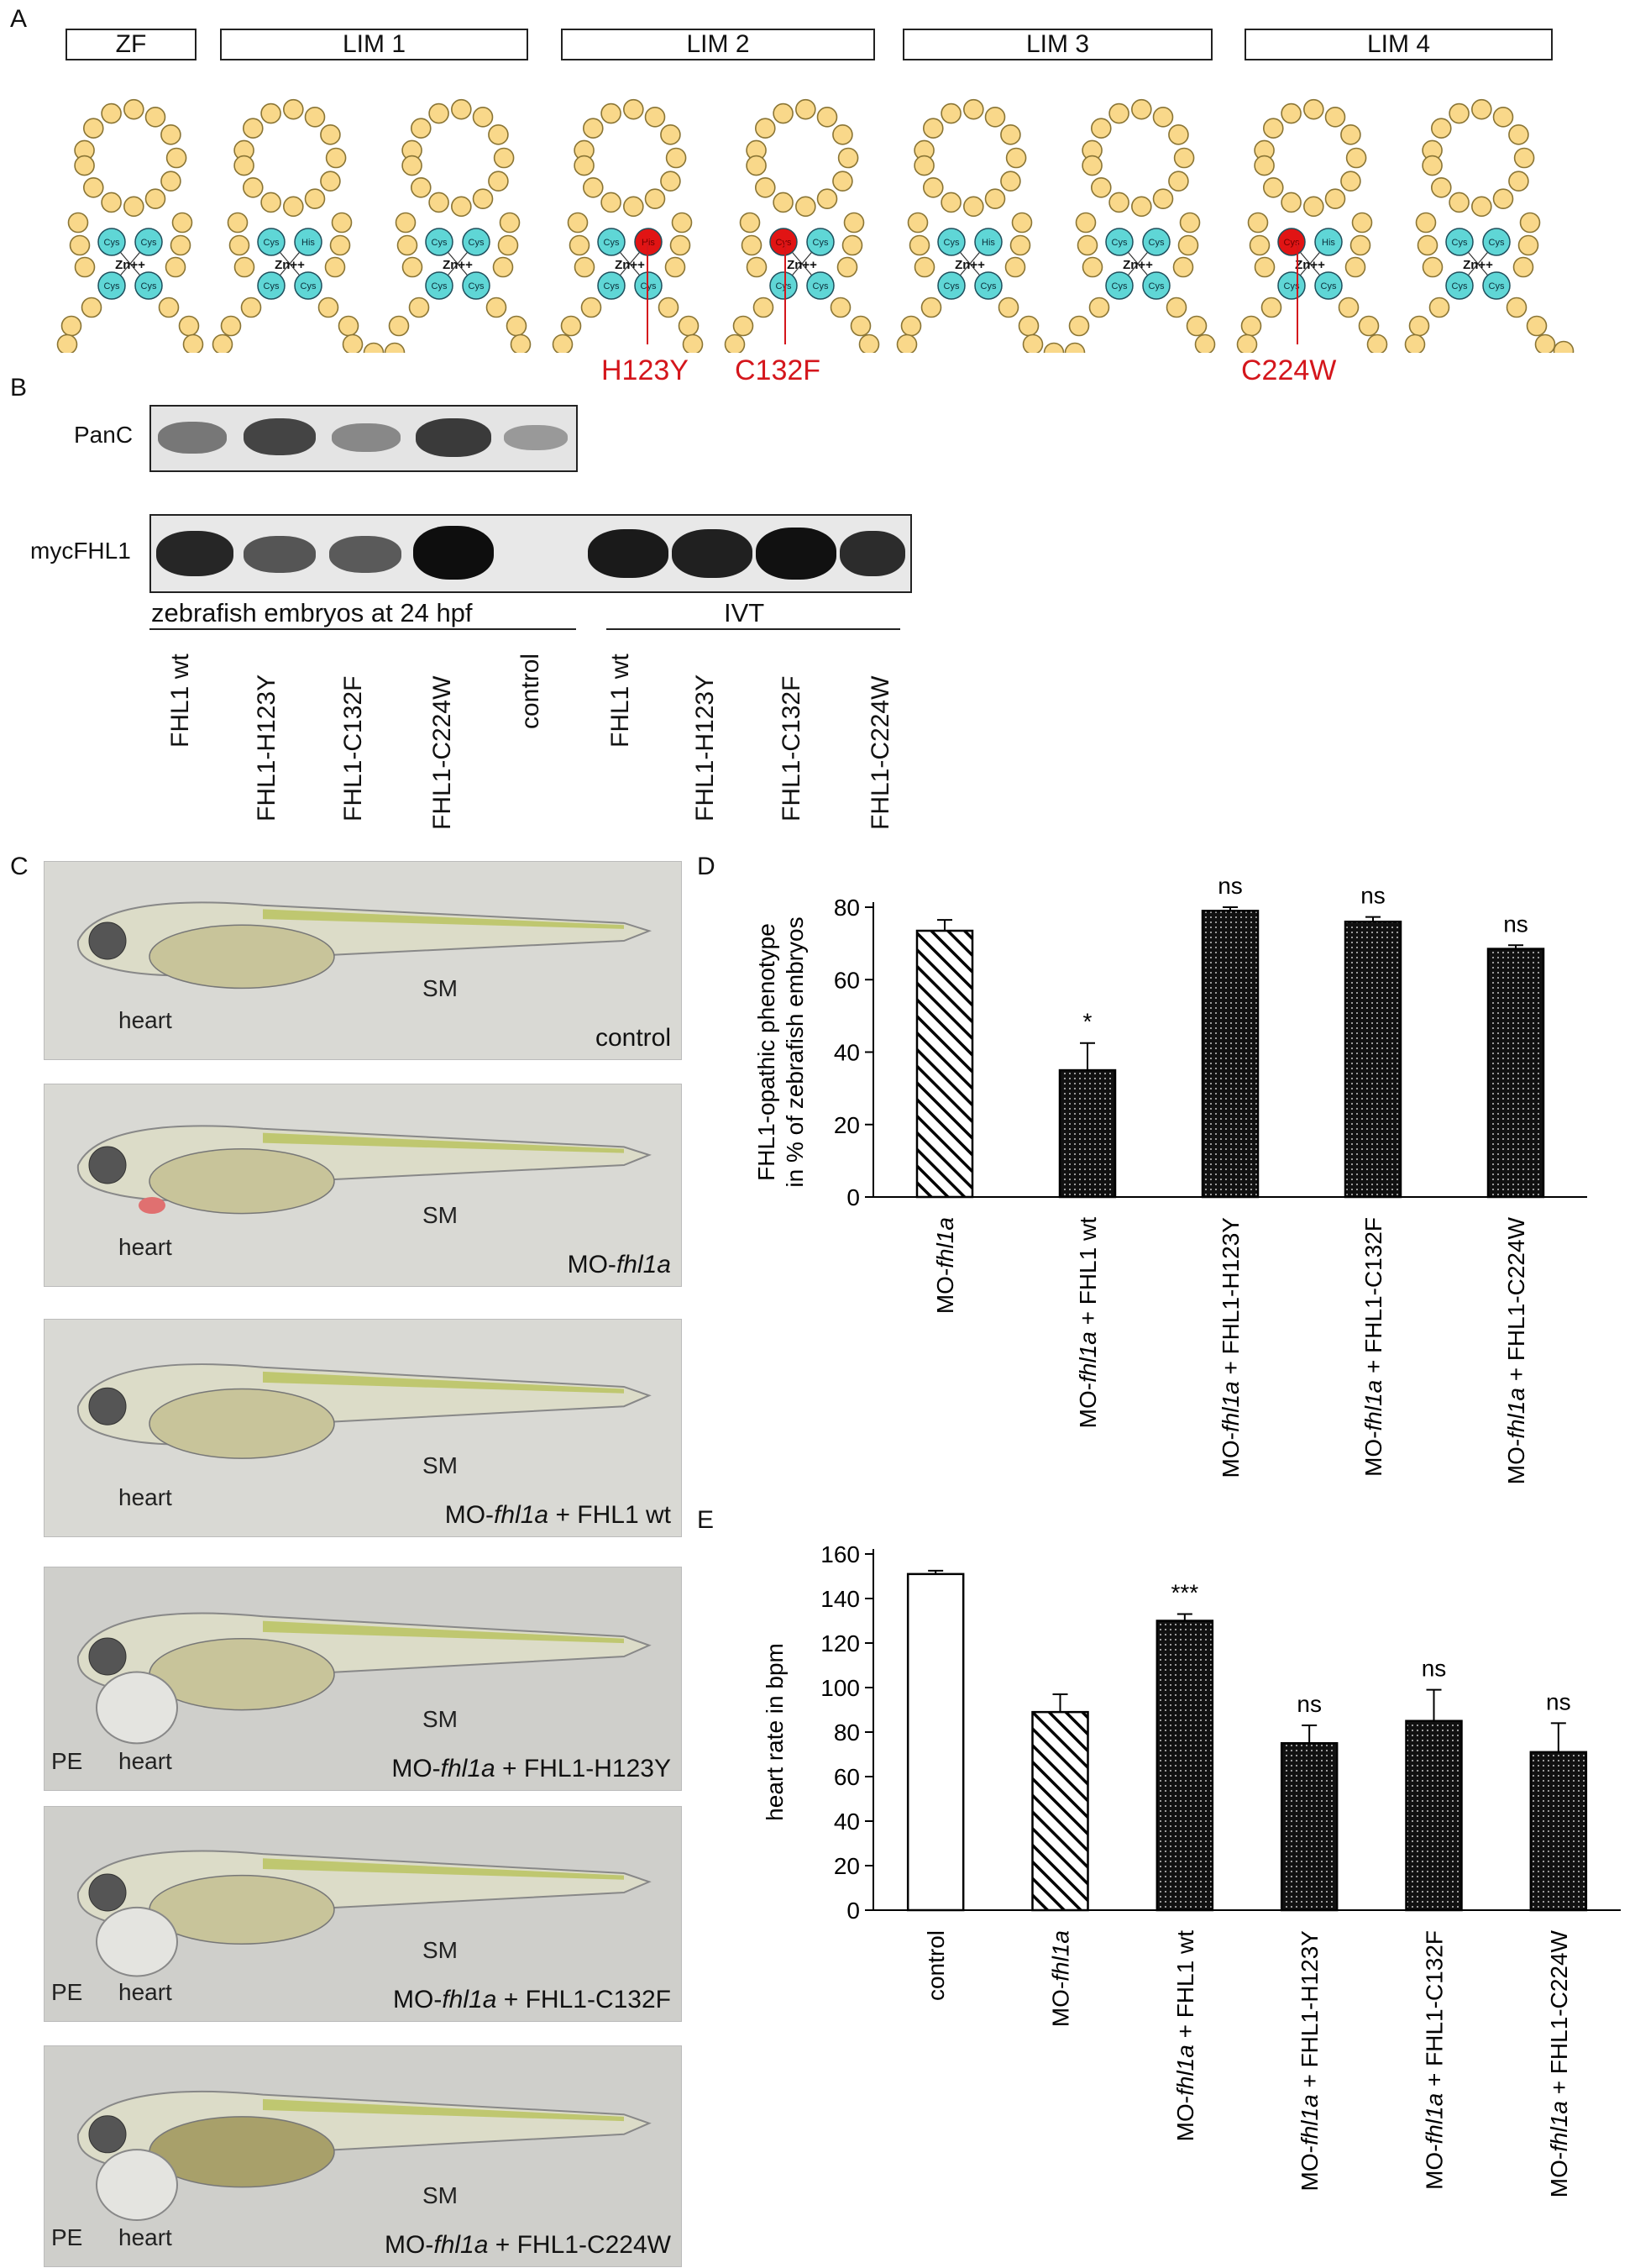 This screenshot has width=1635, height=2268. I want to click on condition-prefix: MO-, so click(418, 1999).